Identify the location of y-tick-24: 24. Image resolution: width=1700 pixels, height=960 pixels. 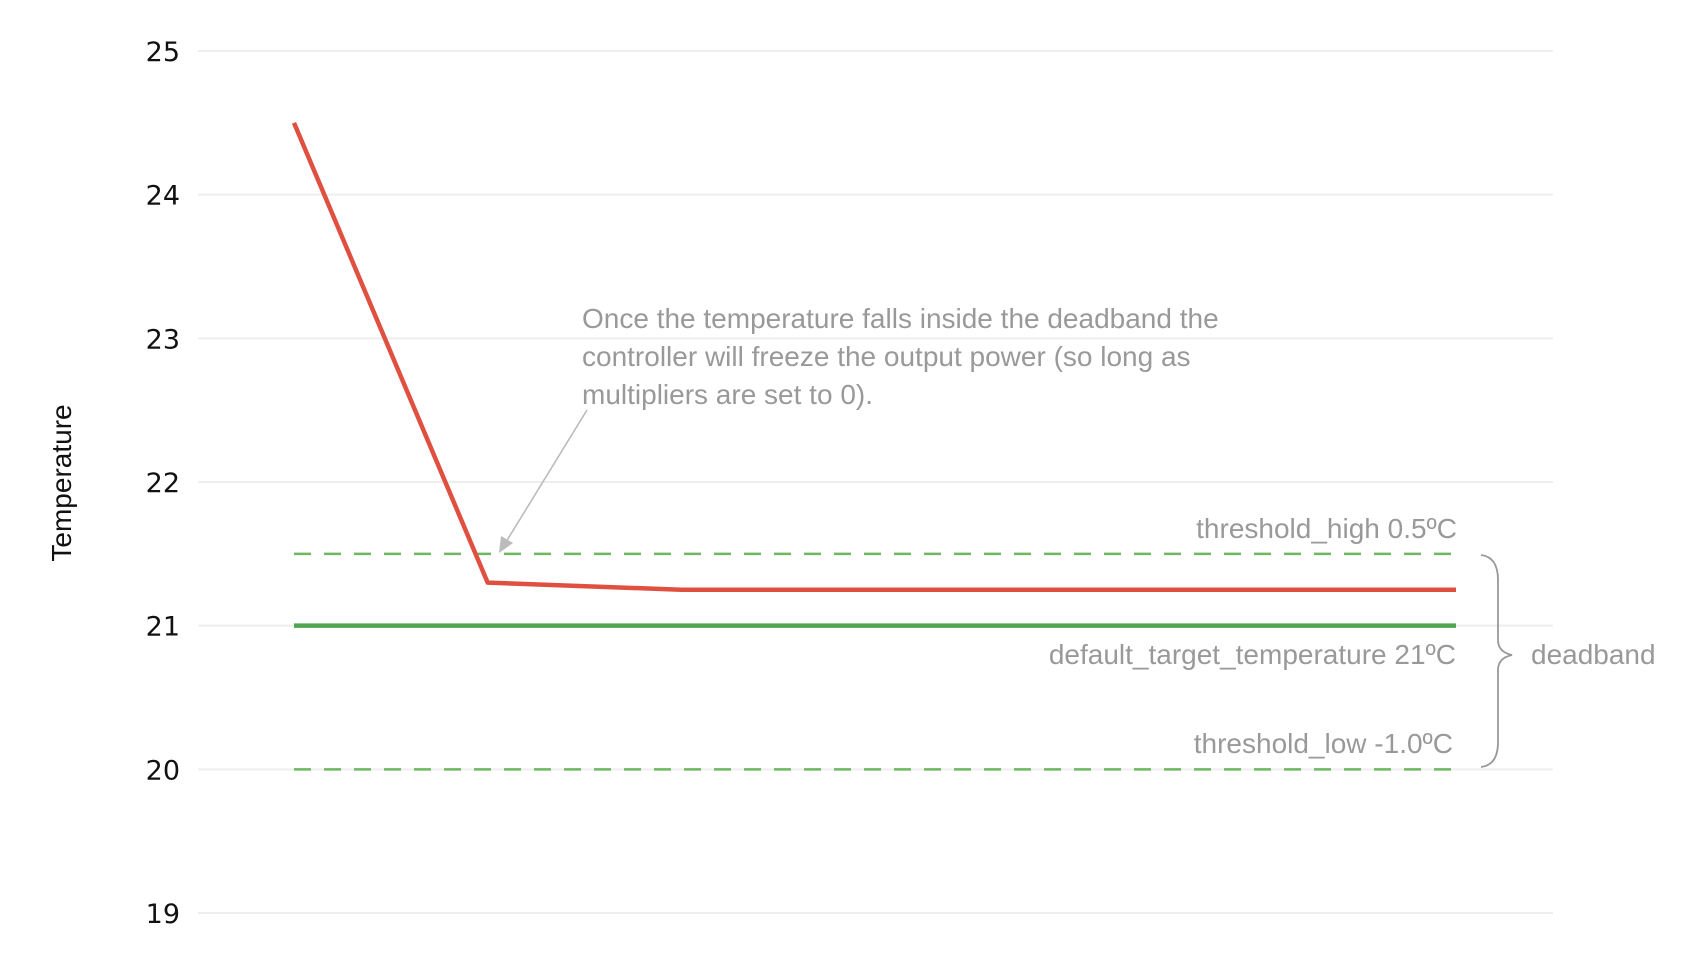
(163, 196).